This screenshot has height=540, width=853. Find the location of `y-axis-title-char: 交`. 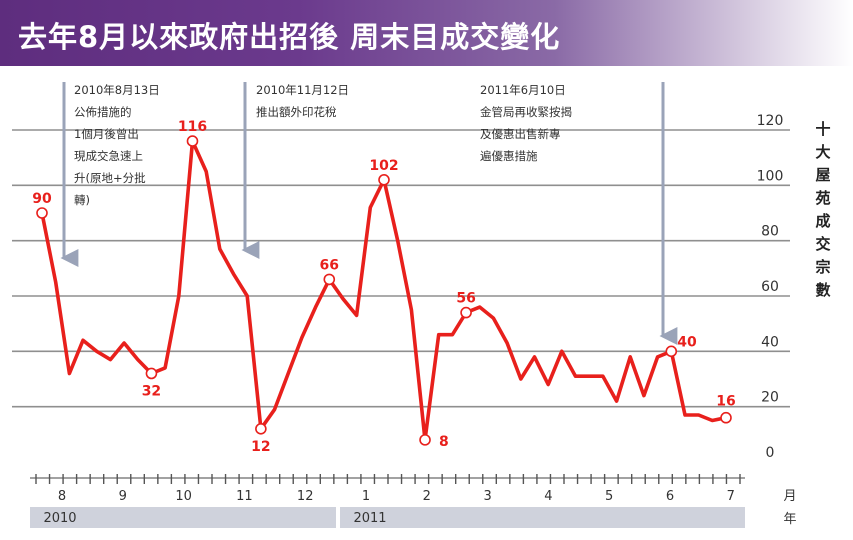

y-axis-title-char: 交 is located at coordinates (823, 244).